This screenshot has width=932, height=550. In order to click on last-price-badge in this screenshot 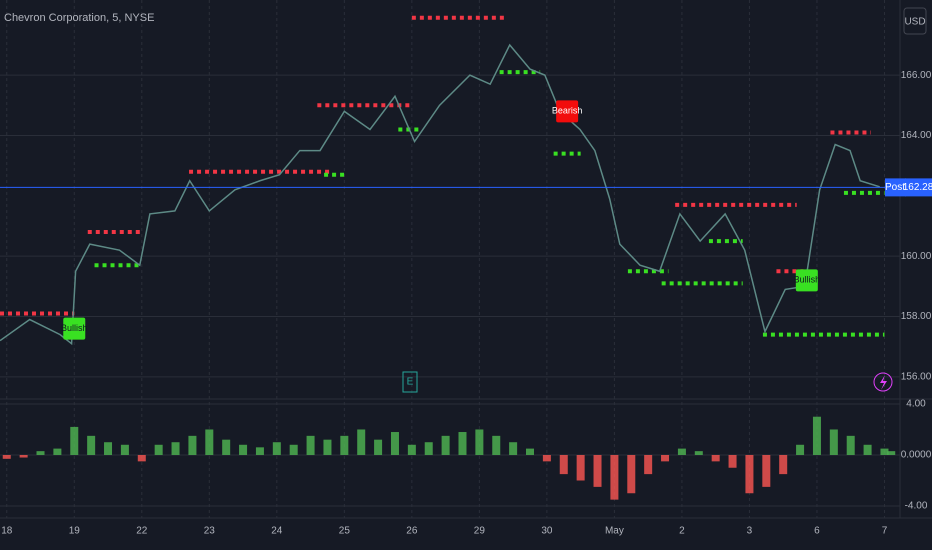, I will do `click(918, 187)`.